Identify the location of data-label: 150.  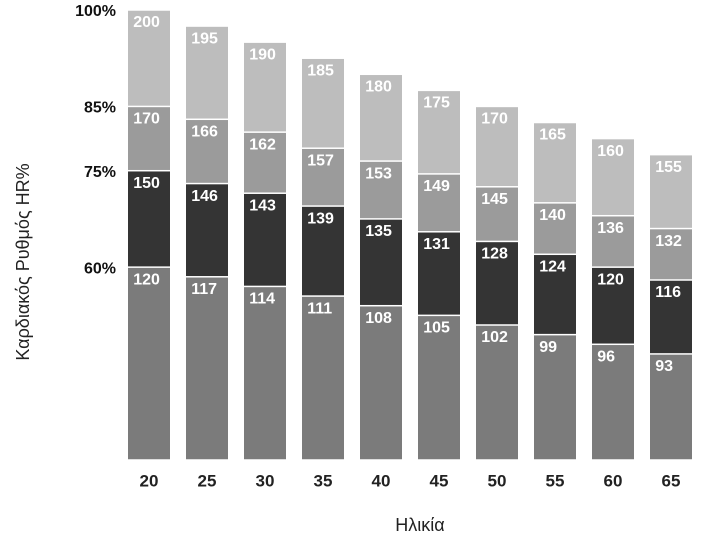
(146, 183).